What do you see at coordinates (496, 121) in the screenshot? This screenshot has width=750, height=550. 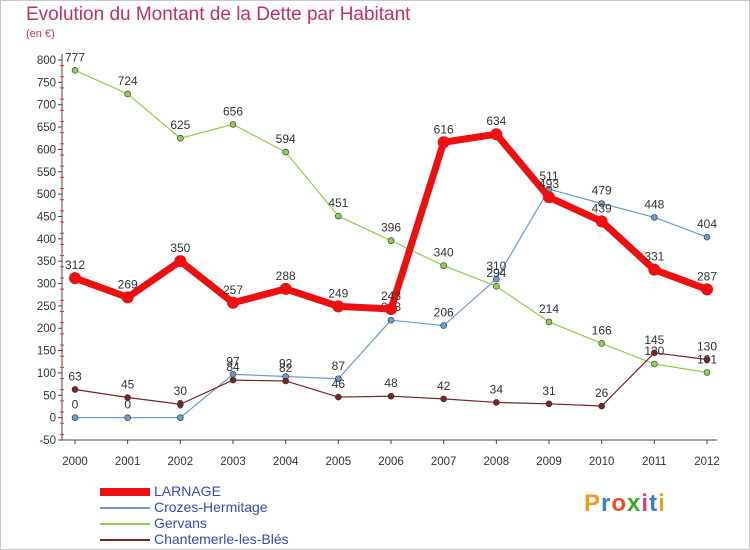 I see `data-label: 634` at bounding box center [496, 121].